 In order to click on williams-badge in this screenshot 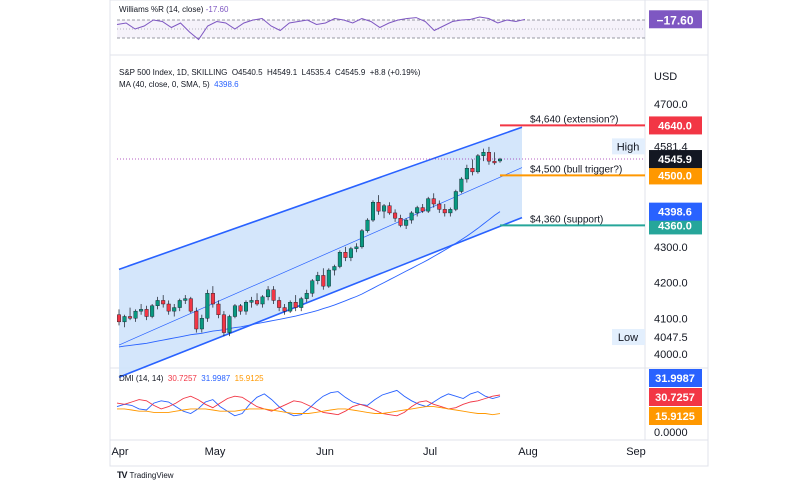, I will do `click(675, 19)`.